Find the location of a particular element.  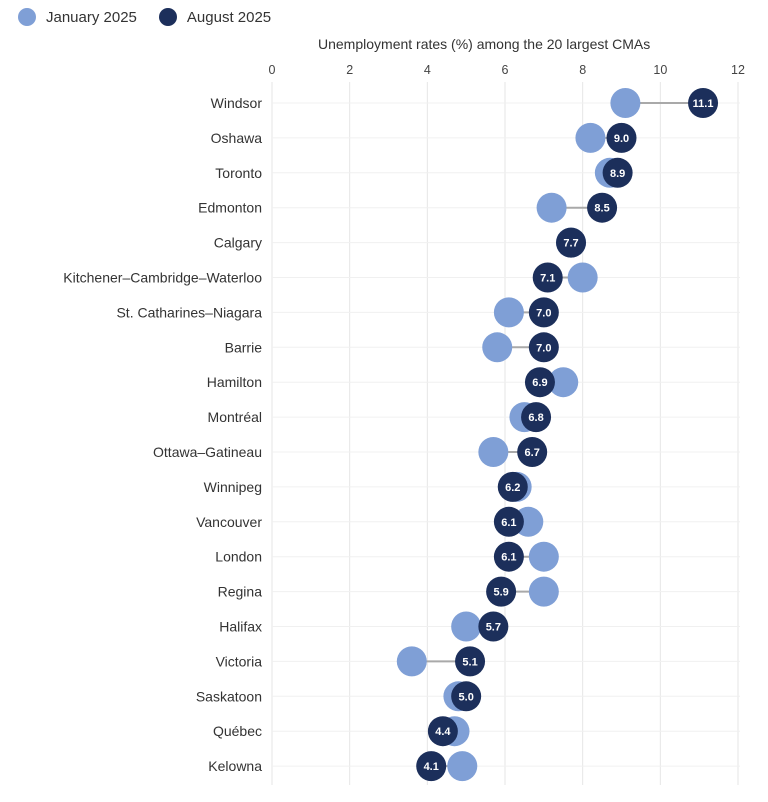

category-label: Regina is located at coordinates (240, 592).